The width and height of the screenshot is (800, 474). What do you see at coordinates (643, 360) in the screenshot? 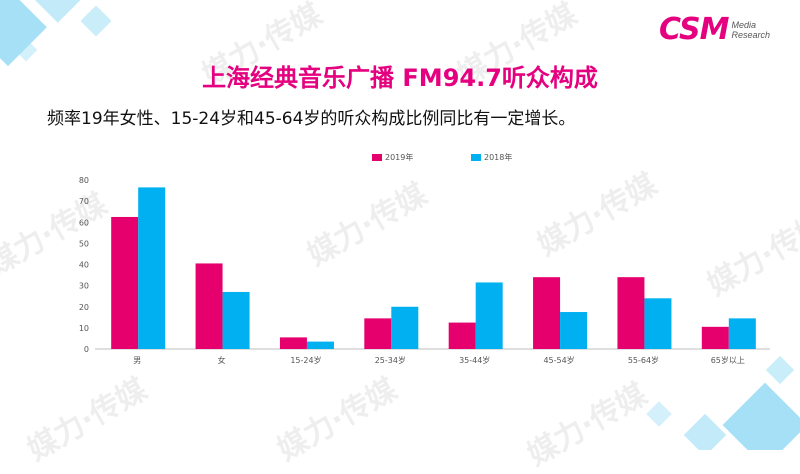
I see `x-tick-label: 55-64岁` at bounding box center [643, 360].